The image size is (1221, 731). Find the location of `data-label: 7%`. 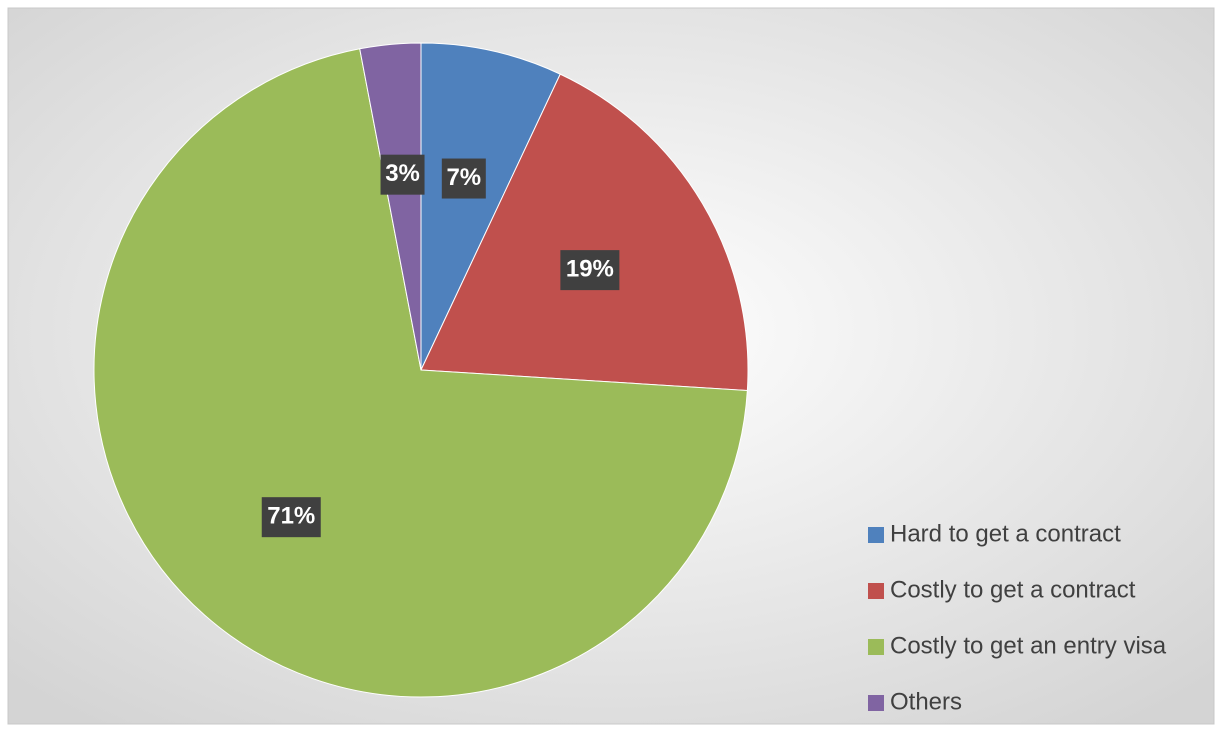

data-label: 7% is located at coordinates (463, 177).